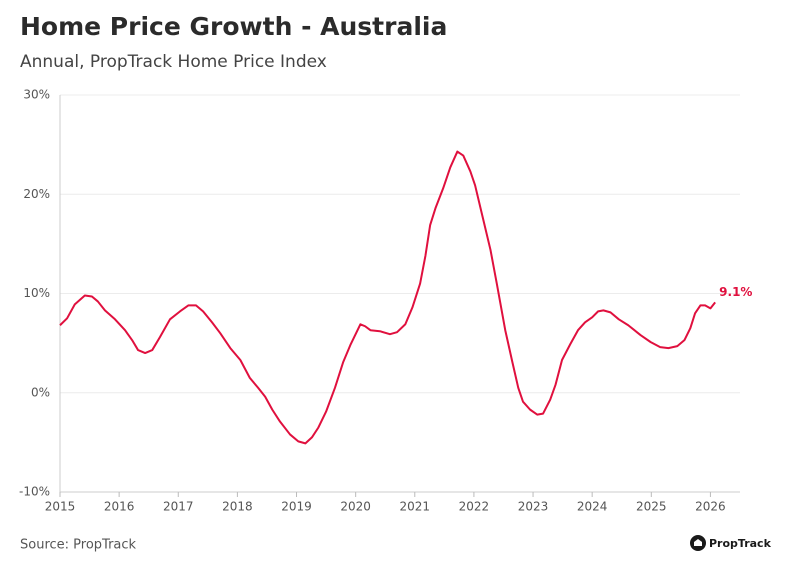 The width and height of the screenshot is (800, 574). Describe the element at coordinates (415, 507) in the screenshot. I see `x-tick-label: 2021` at that location.